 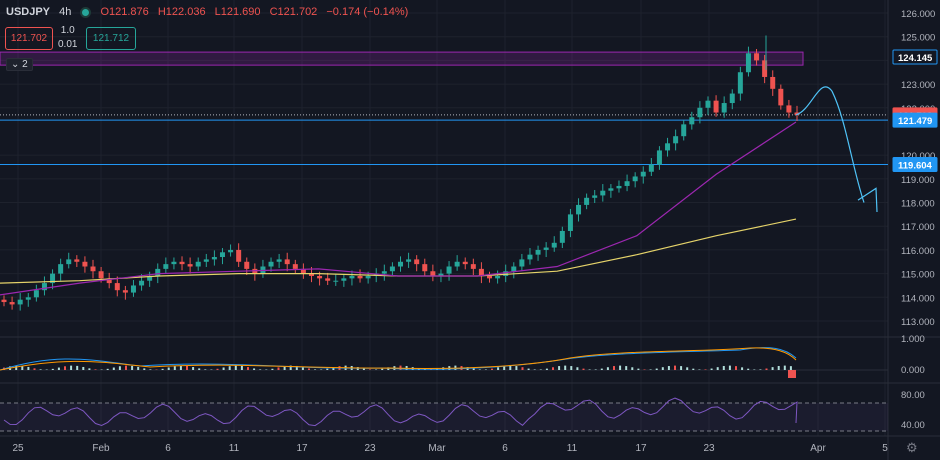 What do you see at coordinates (867, 200) in the screenshot?
I see `projection-arrowhead` at bounding box center [867, 200].